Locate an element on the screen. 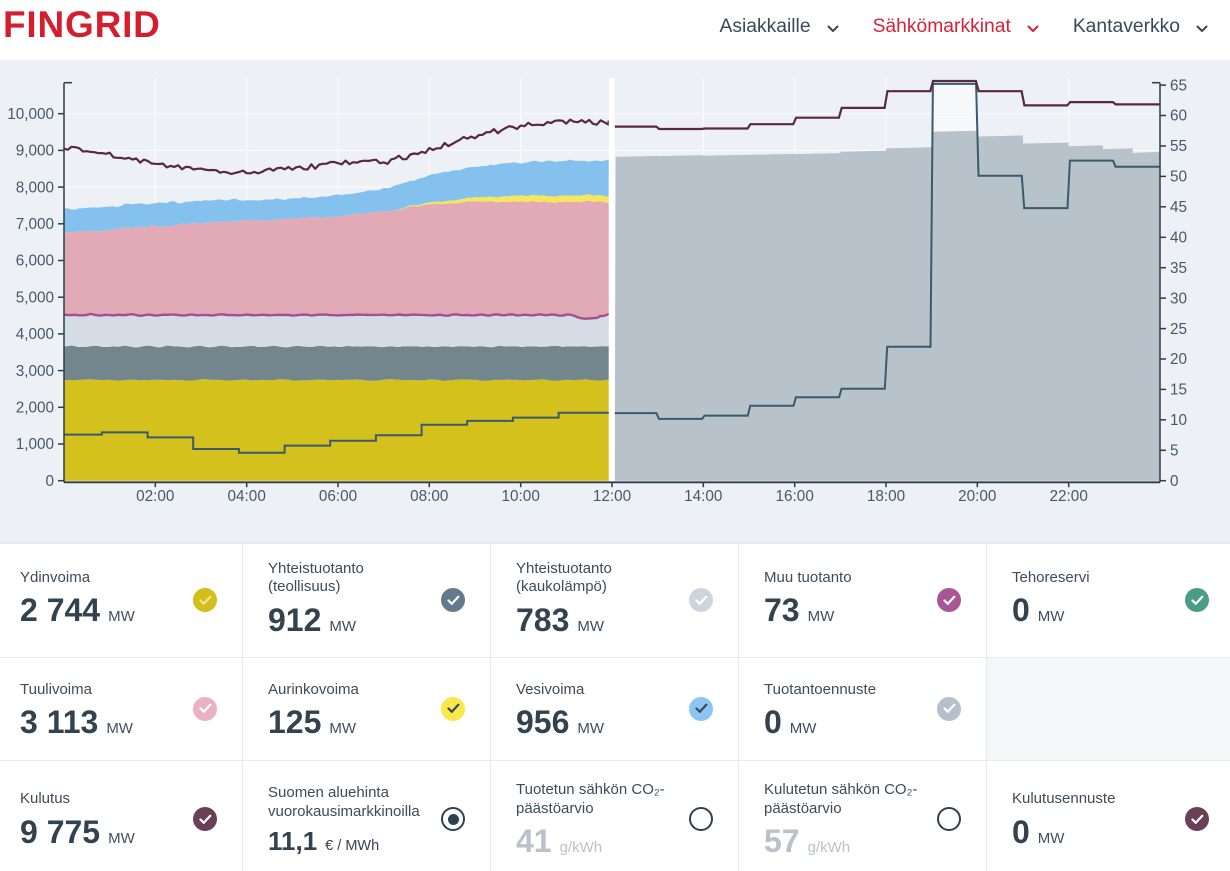 This screenshot has width=1230, height=871. svg-text: 10 is located at coordinates (1178, 420).